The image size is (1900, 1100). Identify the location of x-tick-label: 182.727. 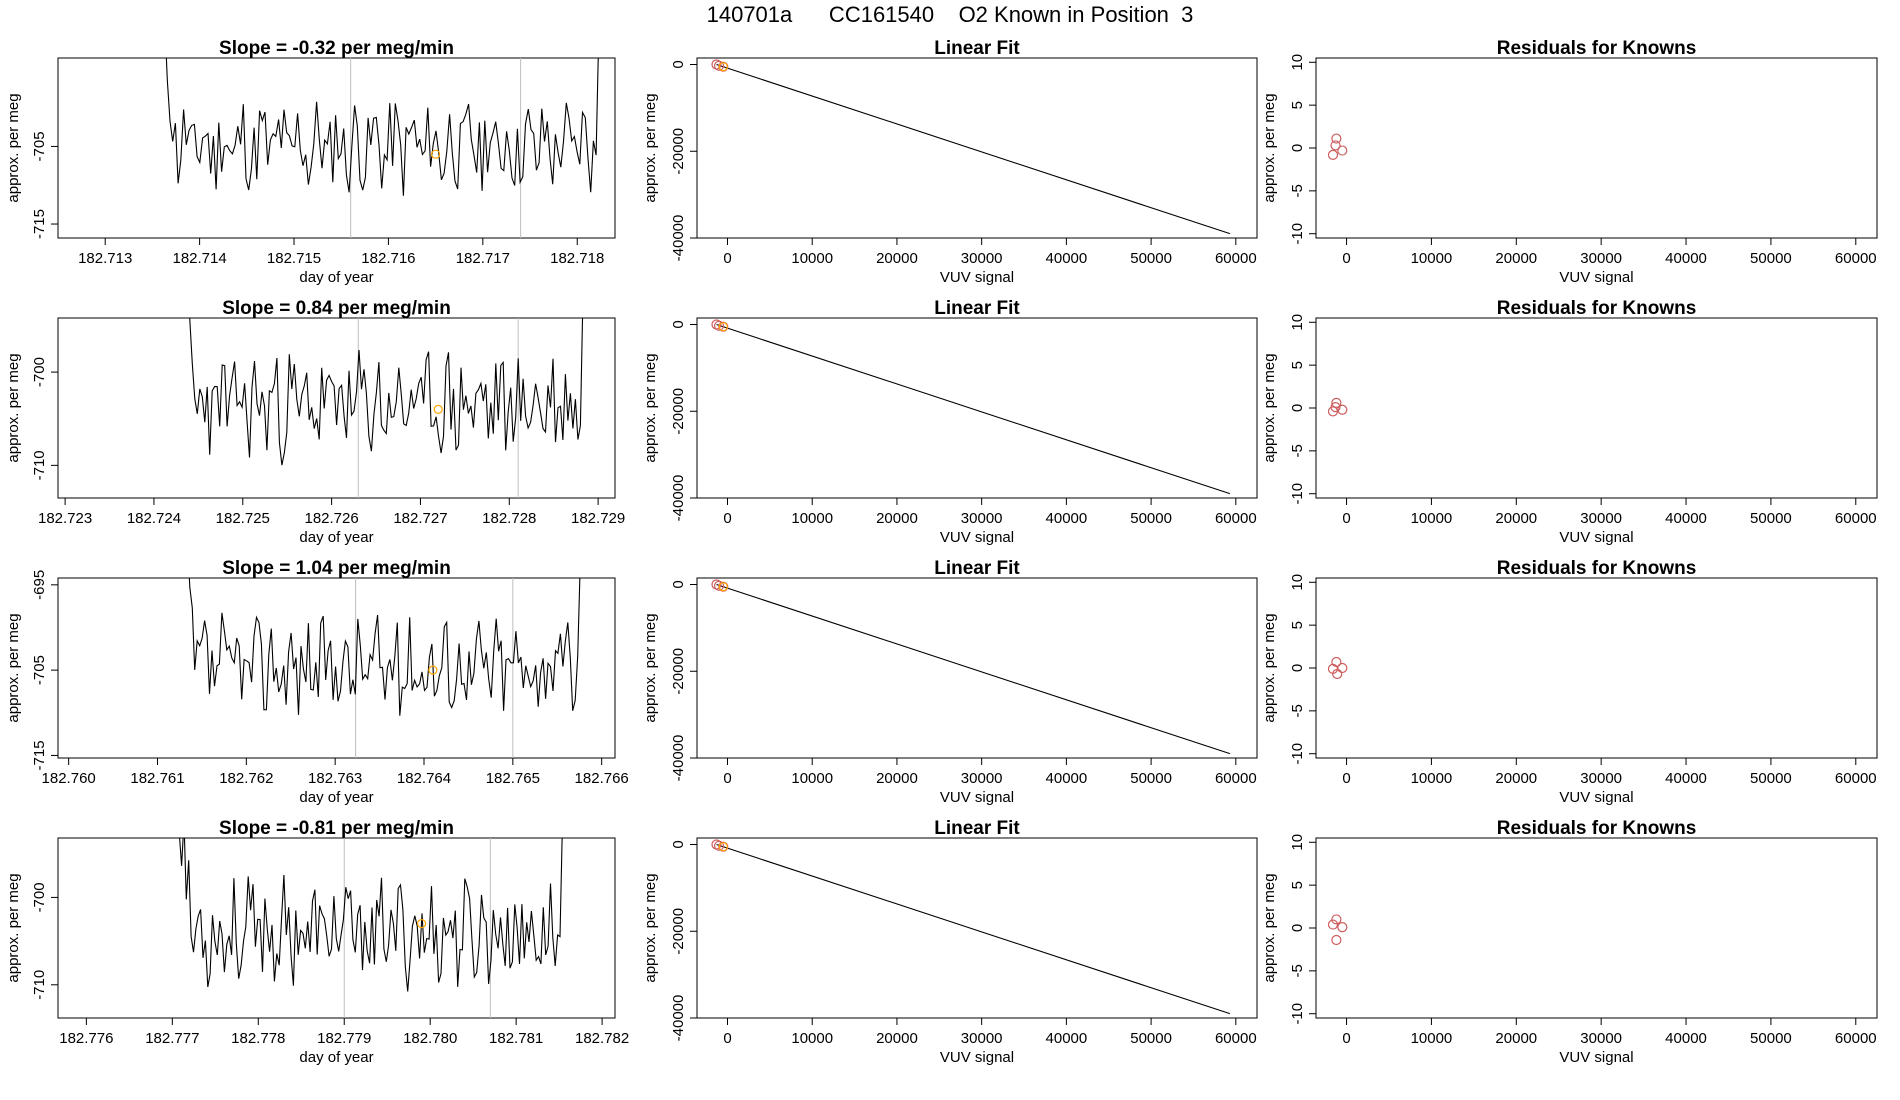
(420, 518).